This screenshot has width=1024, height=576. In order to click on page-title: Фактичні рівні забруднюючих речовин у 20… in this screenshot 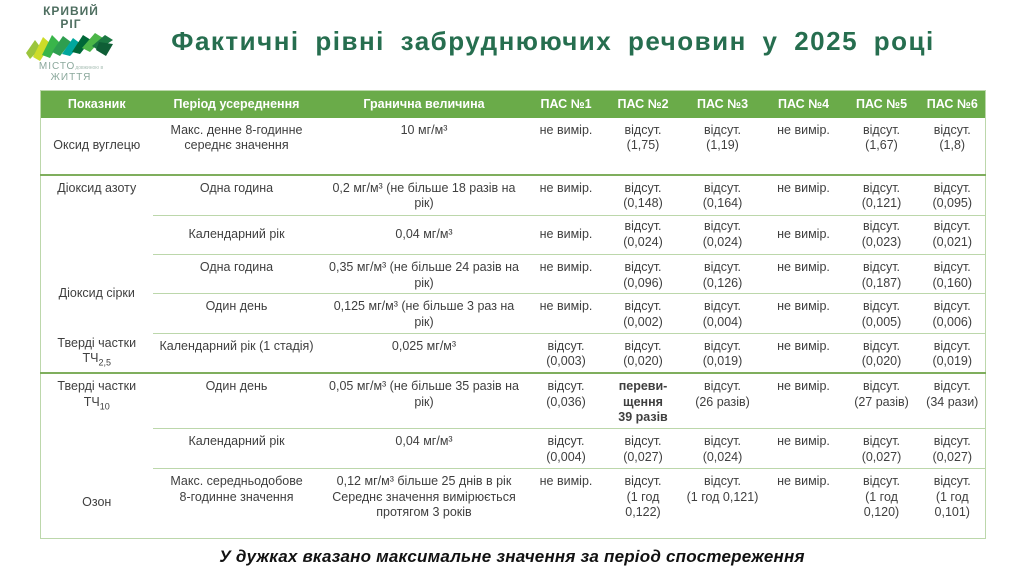, I will do `click(553, 41)`.